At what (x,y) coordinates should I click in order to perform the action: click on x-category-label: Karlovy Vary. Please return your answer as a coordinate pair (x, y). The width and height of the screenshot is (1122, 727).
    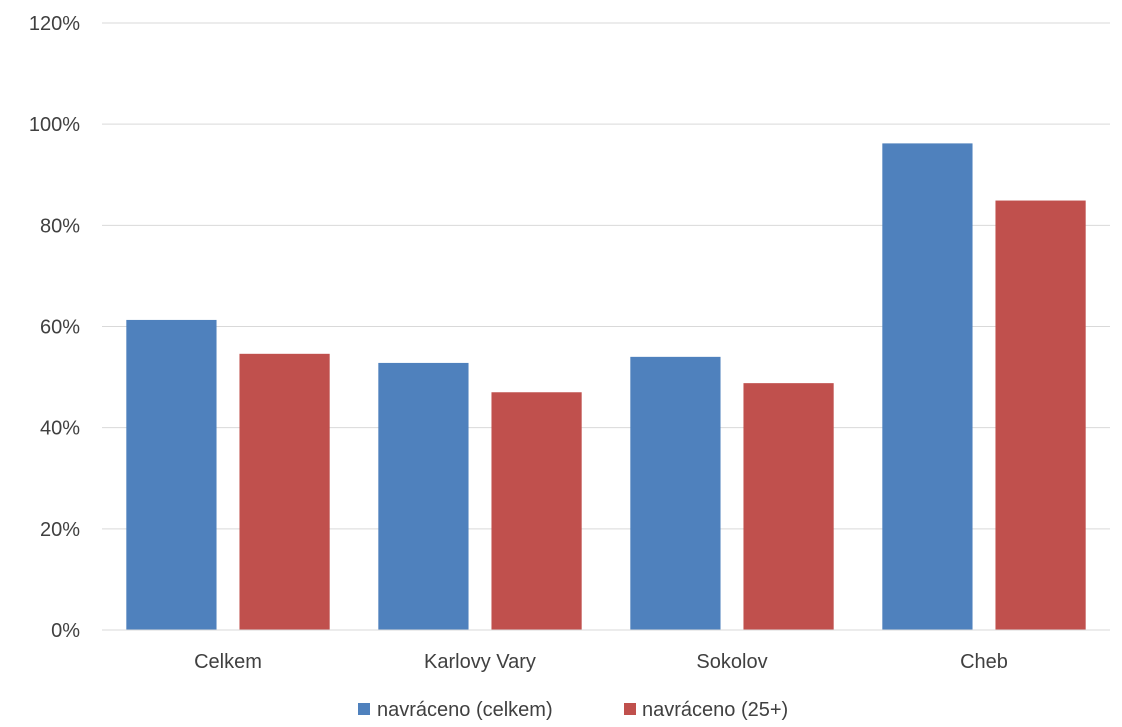
    Looking at the image, I should click on (480, 662).